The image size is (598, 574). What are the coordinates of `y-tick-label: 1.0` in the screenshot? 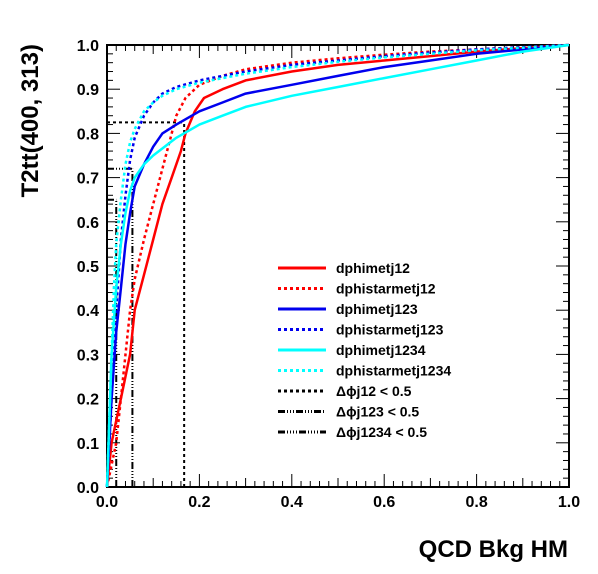 It's located at (88, 46).